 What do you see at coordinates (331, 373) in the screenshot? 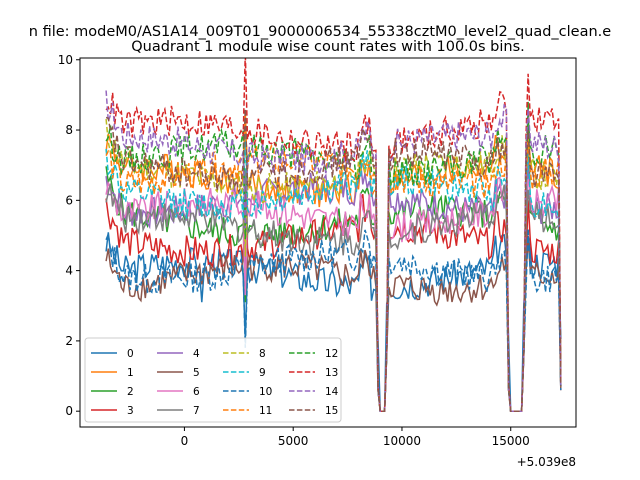
I see `legend-label: 13` at bounding box center [331, 373].